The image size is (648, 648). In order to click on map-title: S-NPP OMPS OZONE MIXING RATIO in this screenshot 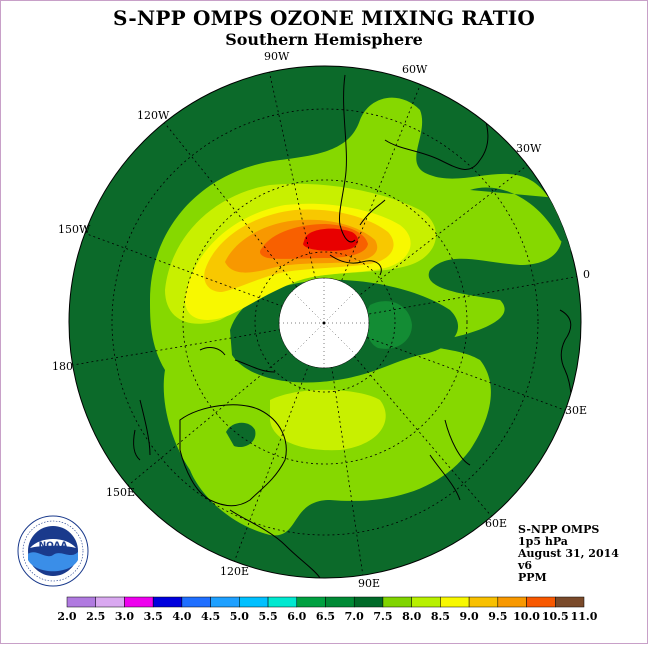, I will do `click(324, 18)`.